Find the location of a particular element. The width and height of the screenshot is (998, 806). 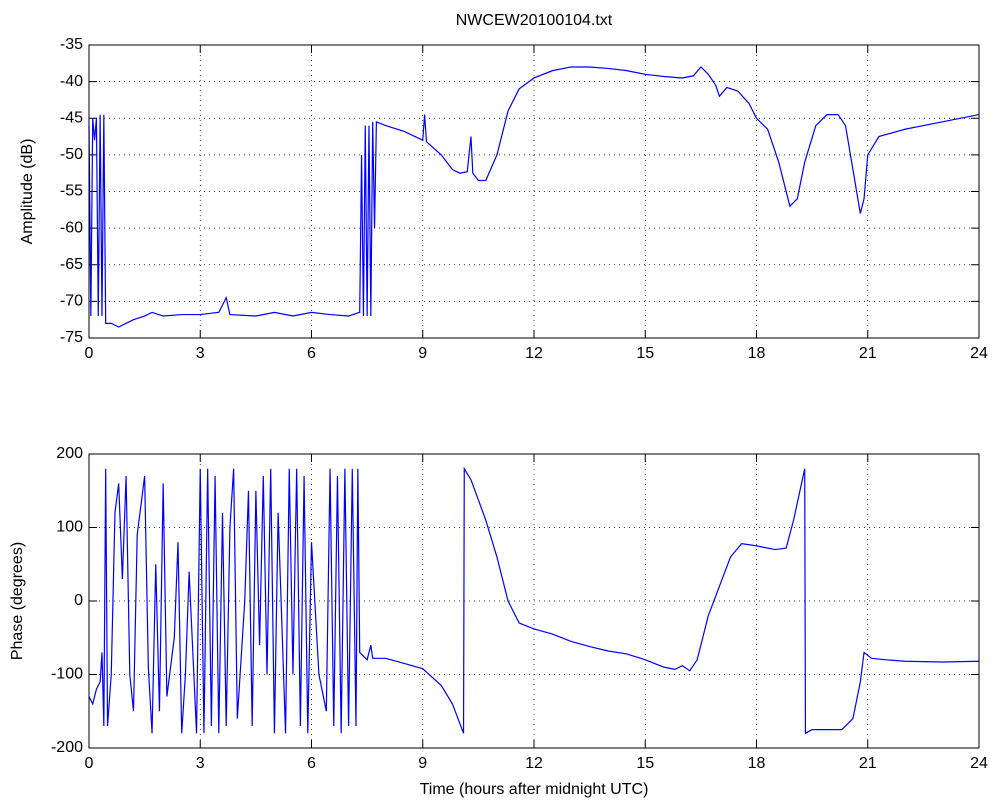

y-tick-label: -100 is located at coordinates (67, 674).